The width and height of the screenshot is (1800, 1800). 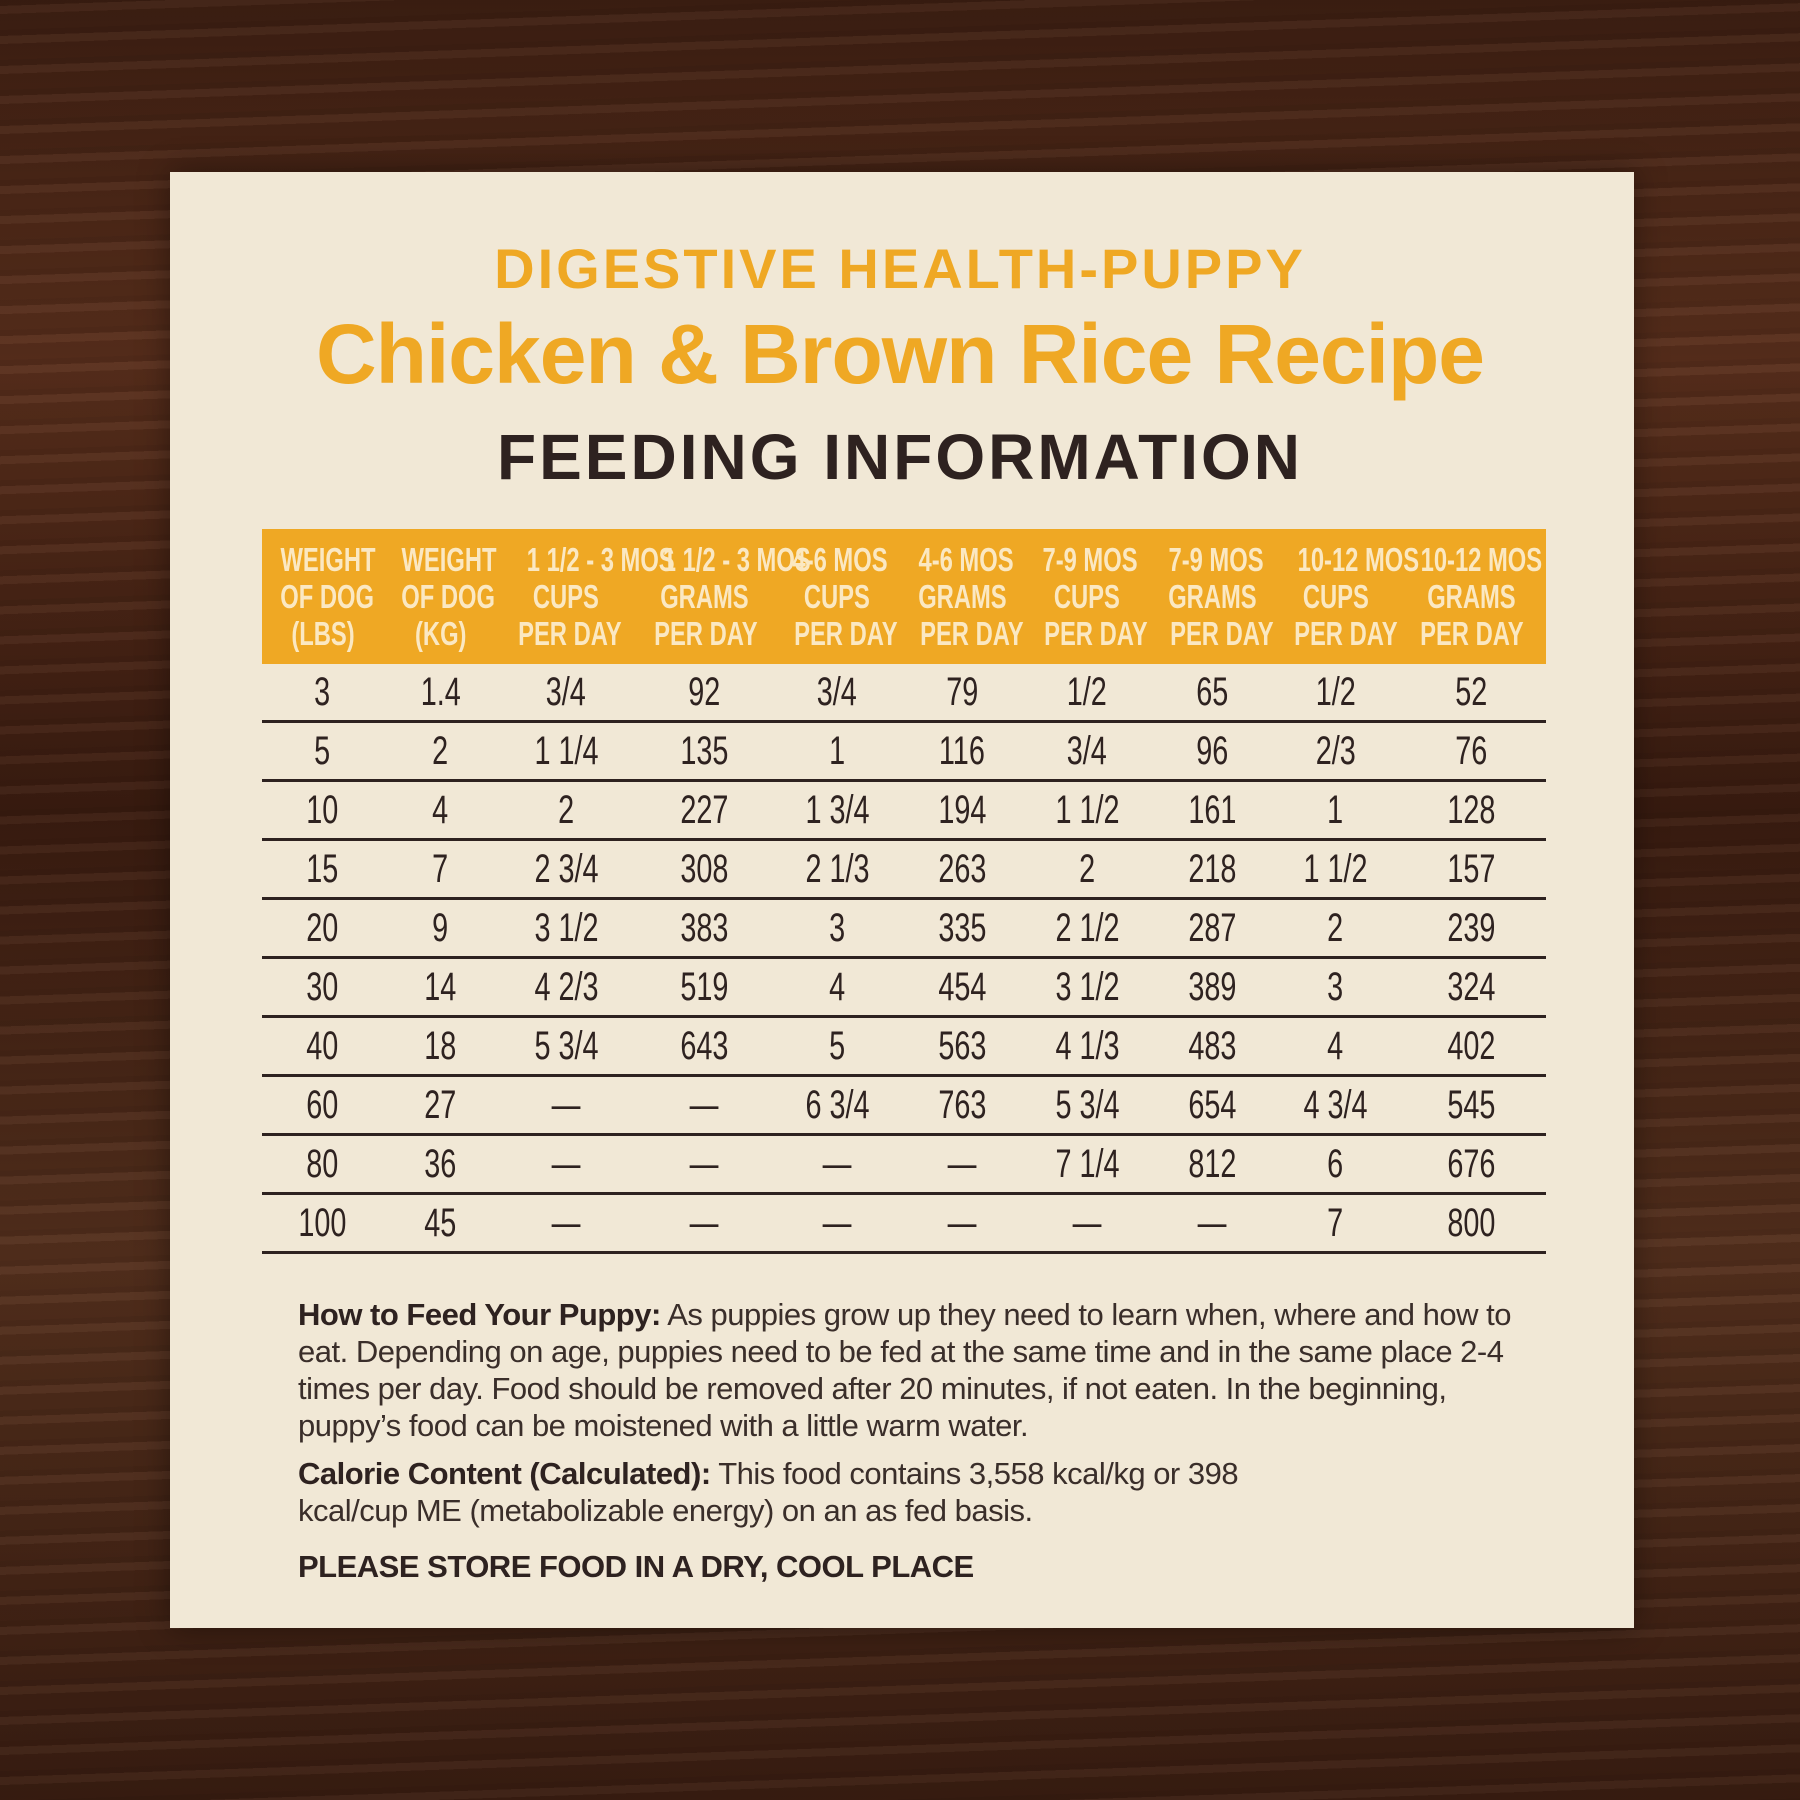 What do you see at coordinates (448, 596) in the screenshot?
I see `header-line: OF DOG` at bounding box center [448, 596].